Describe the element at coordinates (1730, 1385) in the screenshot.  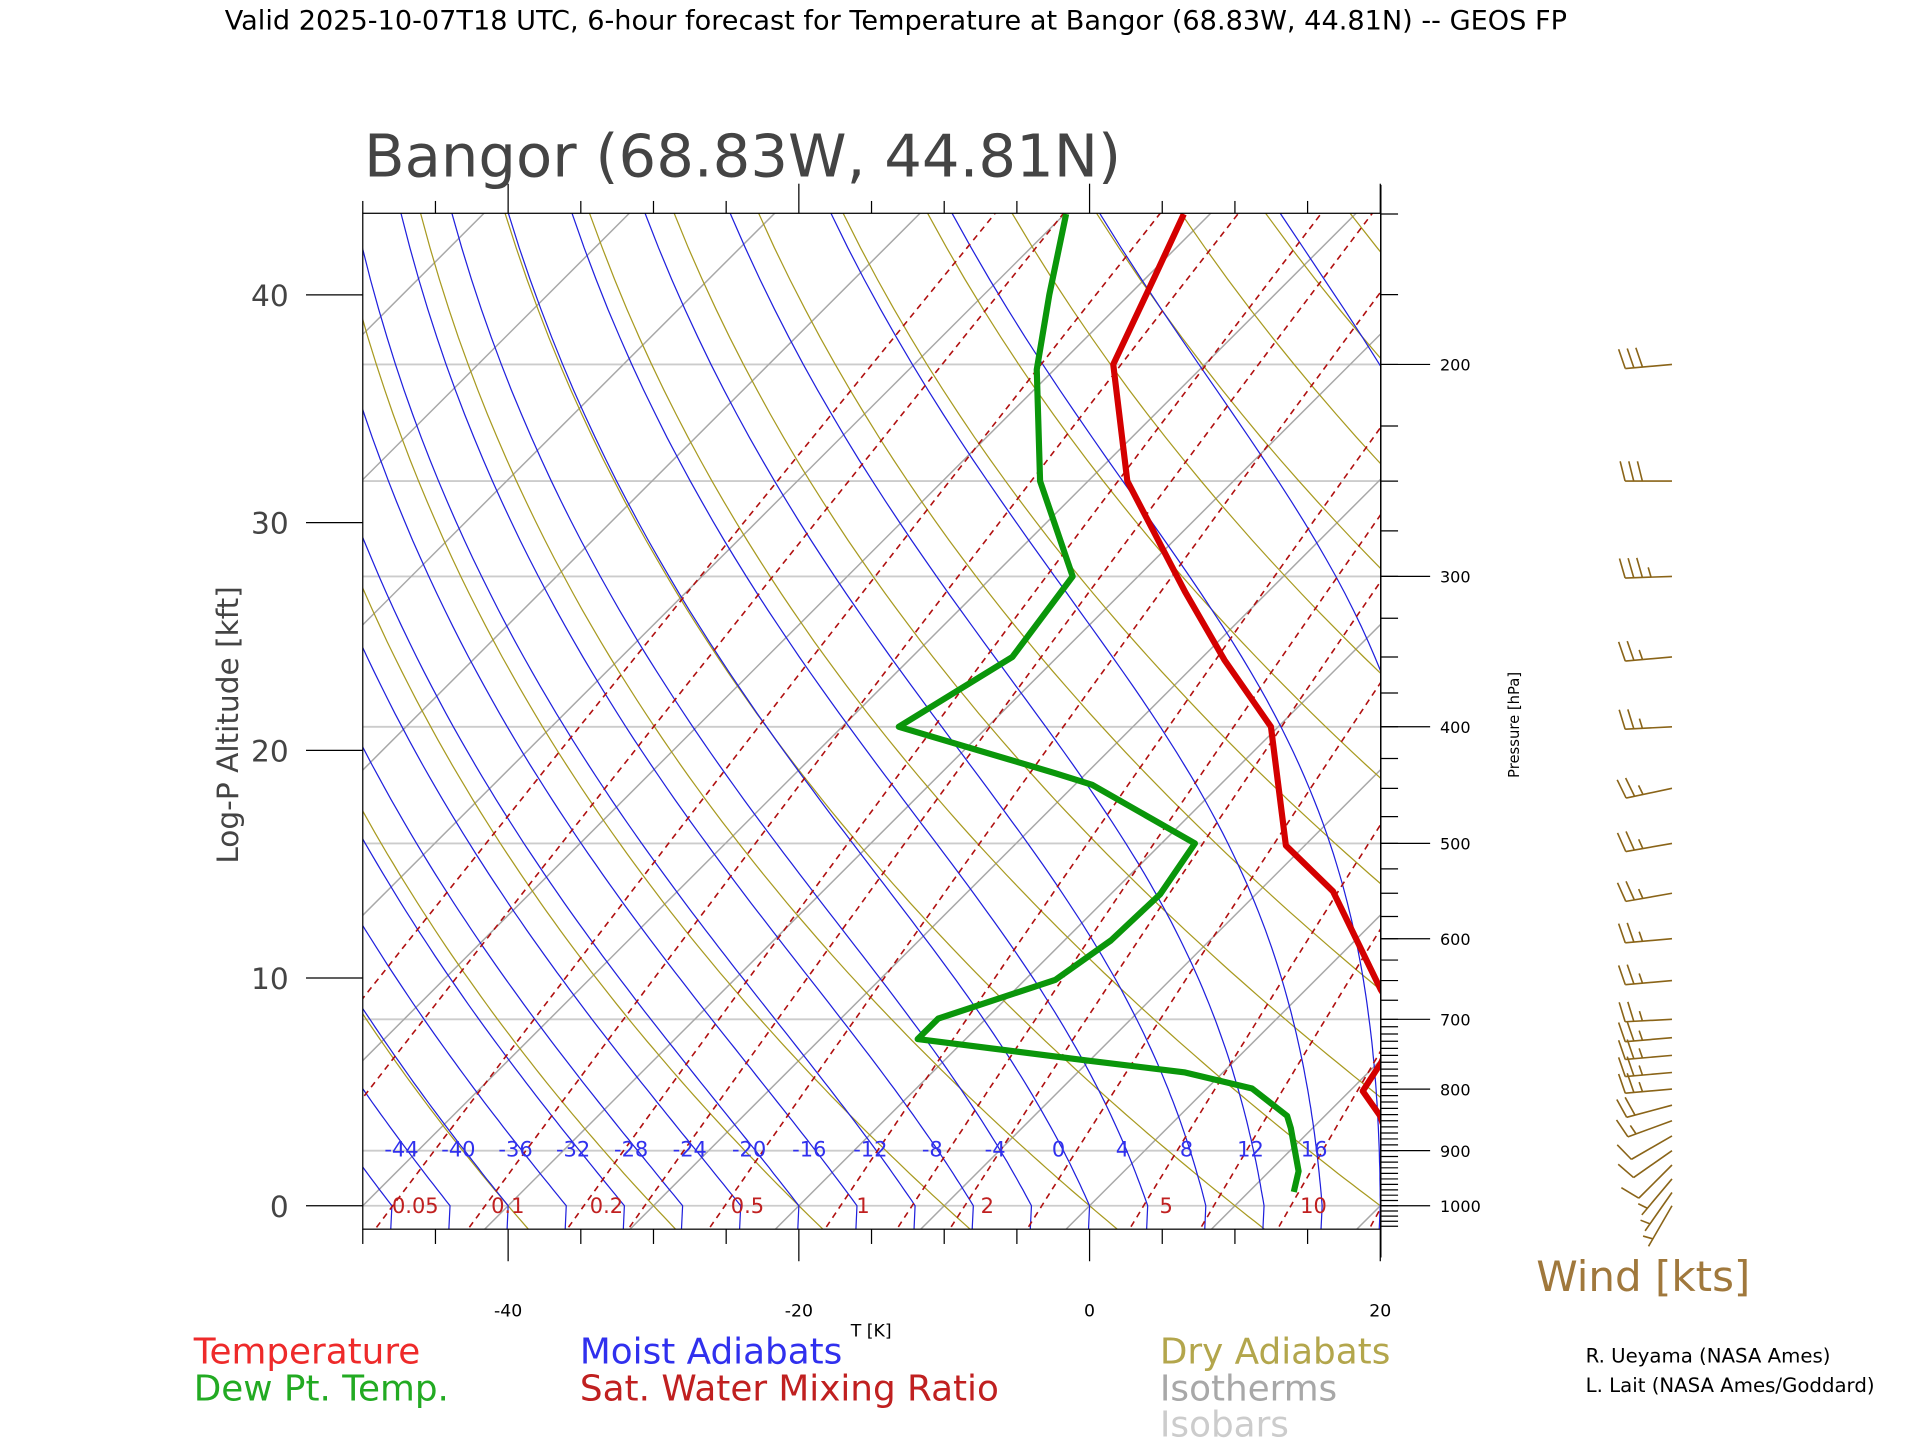
I see `credit-2: L. Lait (NASA Ames/Goddard)` at that location.